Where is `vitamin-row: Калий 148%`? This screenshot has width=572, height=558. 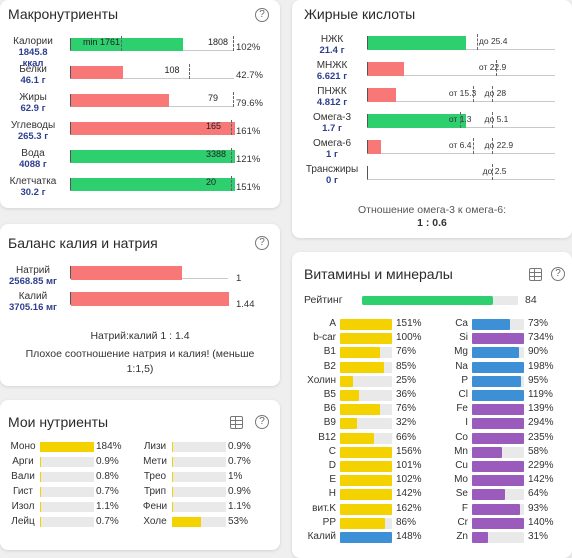 vitamin-row: Калий 148% is located at coordinates (366, 537).